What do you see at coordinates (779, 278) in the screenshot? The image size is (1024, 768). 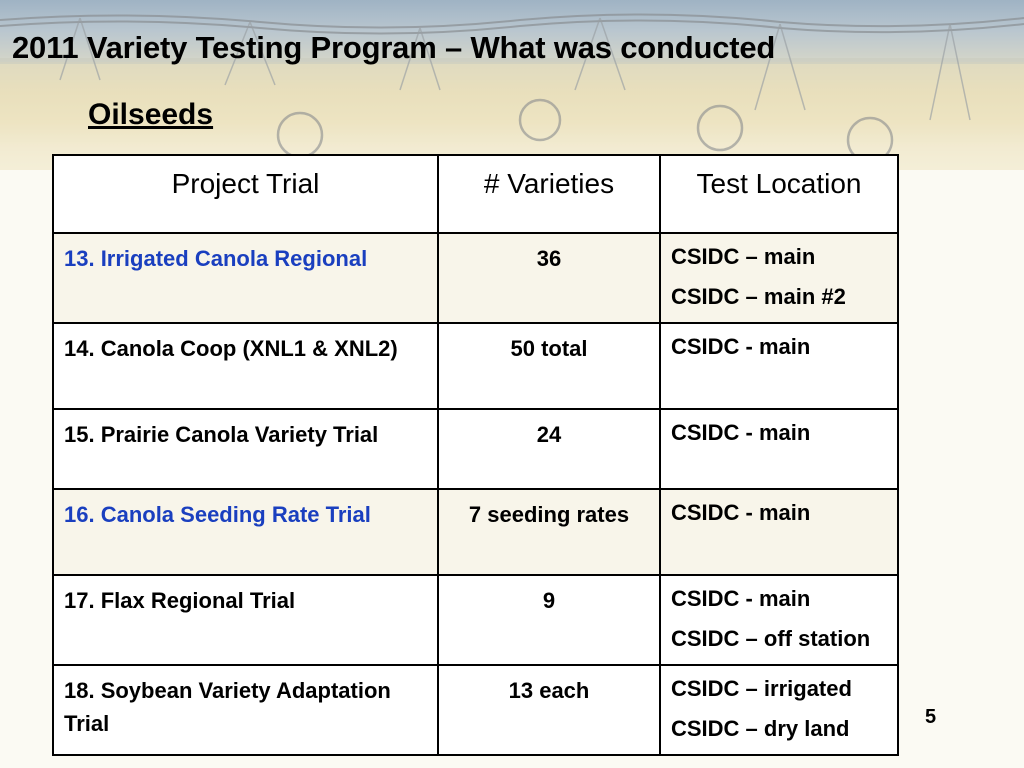 I see `test-location-cell: CSIDC – main CSIDC – main #2` at bounding box center [779, 278].